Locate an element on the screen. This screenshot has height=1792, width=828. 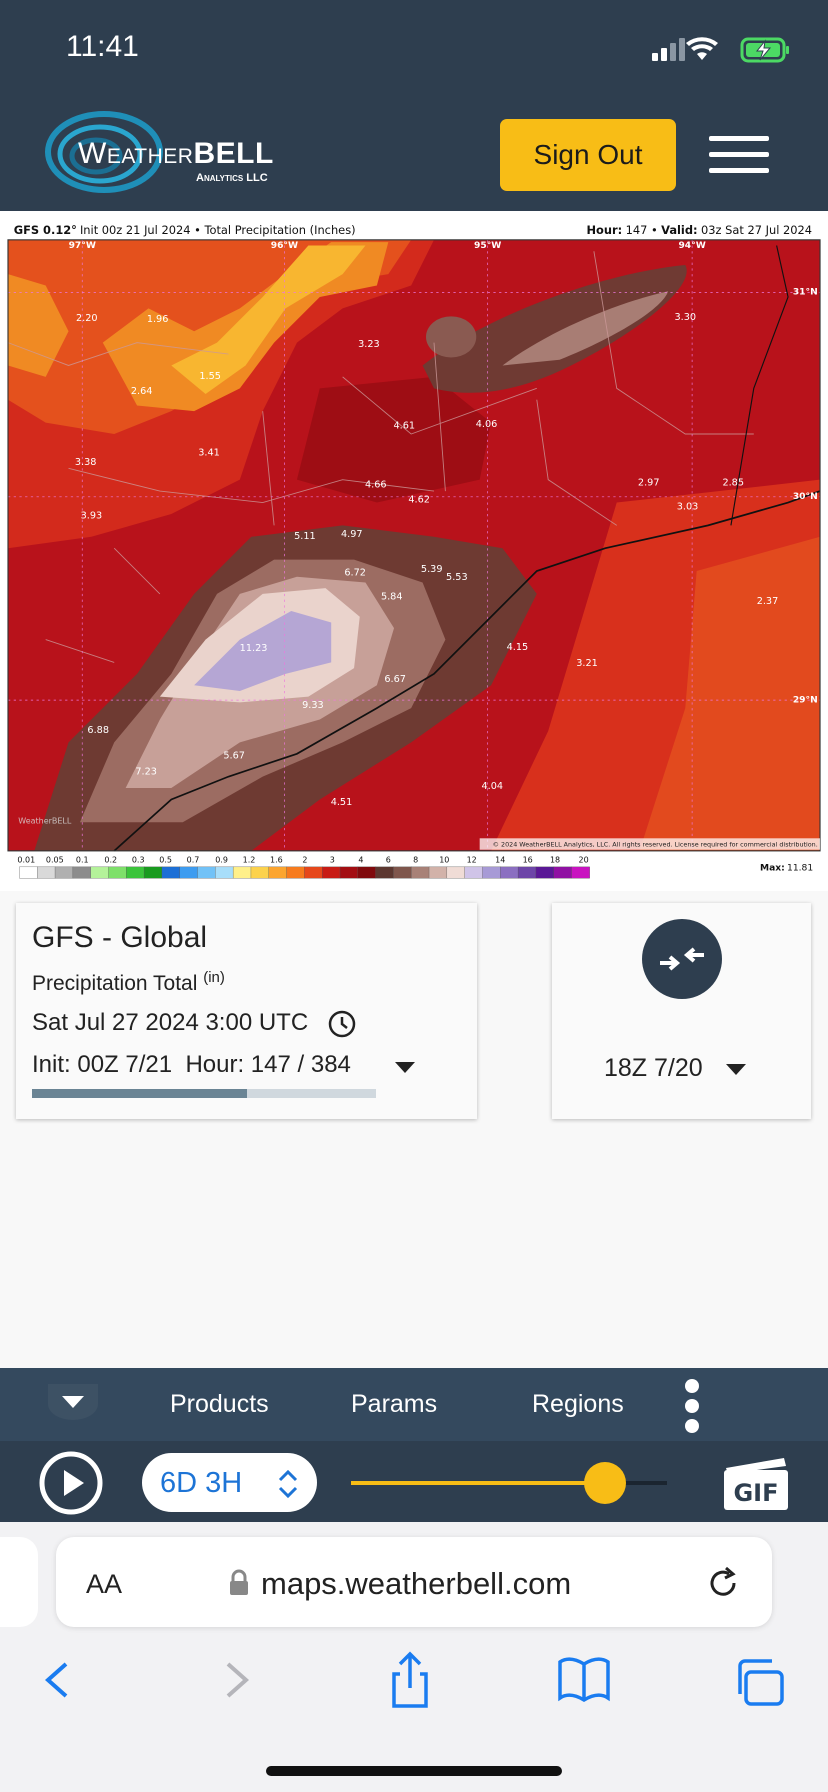
params-tab: Params is located at coordinates (394, 1404).